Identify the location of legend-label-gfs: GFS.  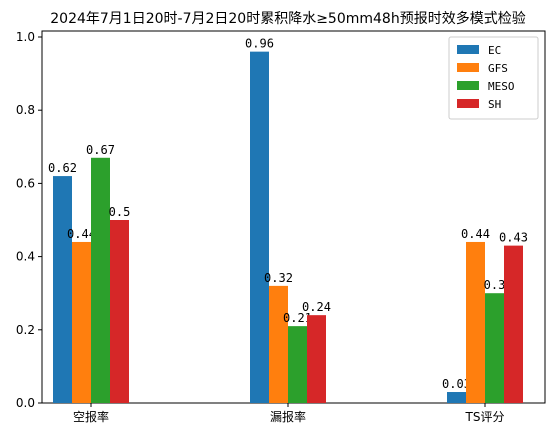
(498, 68).